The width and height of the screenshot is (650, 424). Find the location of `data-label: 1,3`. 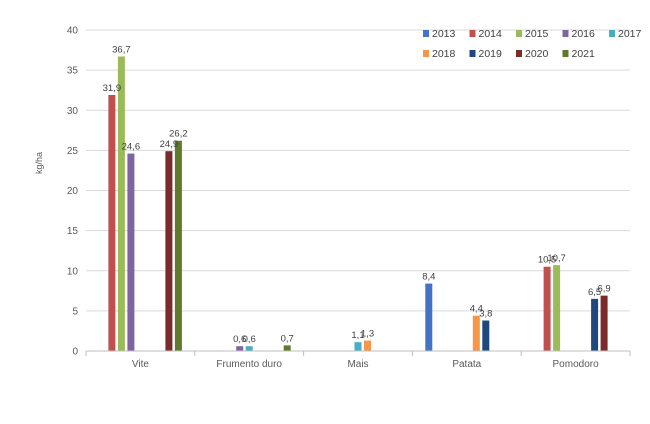

data-label: 1,3 is located at coordinates (367, 334).